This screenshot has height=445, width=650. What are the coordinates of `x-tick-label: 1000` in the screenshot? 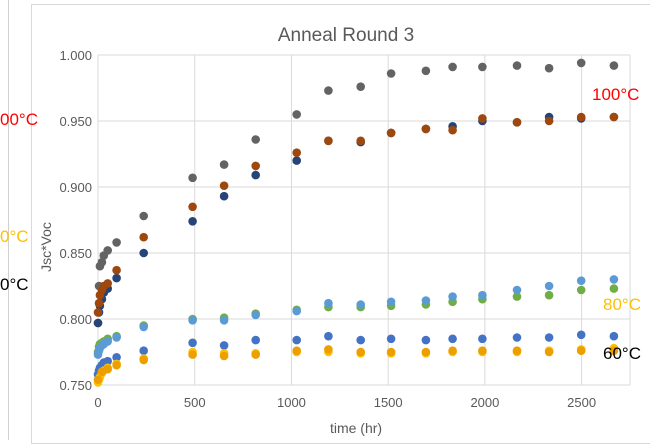 It's located at (291, 402).